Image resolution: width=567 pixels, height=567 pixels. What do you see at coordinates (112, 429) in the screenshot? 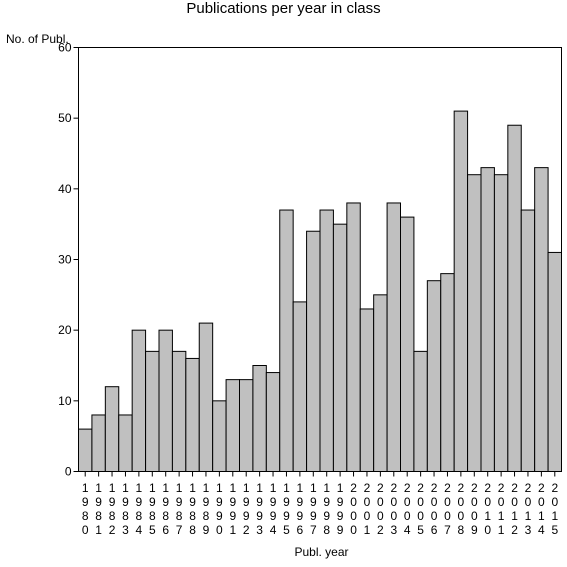
I see `bar-1982` at bounding box center [112, 429].